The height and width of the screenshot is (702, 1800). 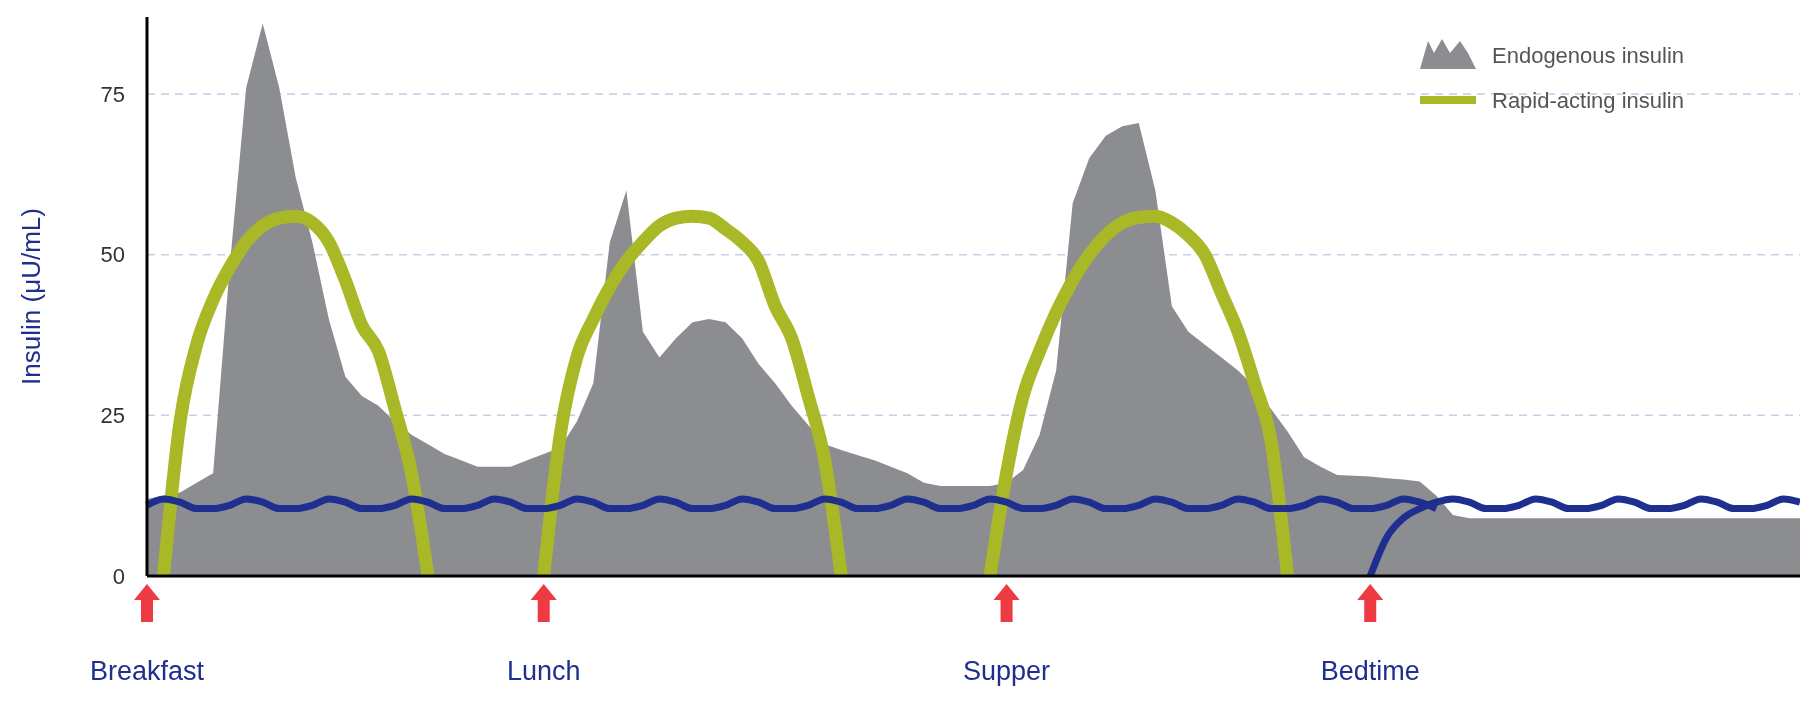 What do you see at coordinates (118, 576) in the screenshot?
I see `y-tick-label: 0` at bounding box center [118, 576].